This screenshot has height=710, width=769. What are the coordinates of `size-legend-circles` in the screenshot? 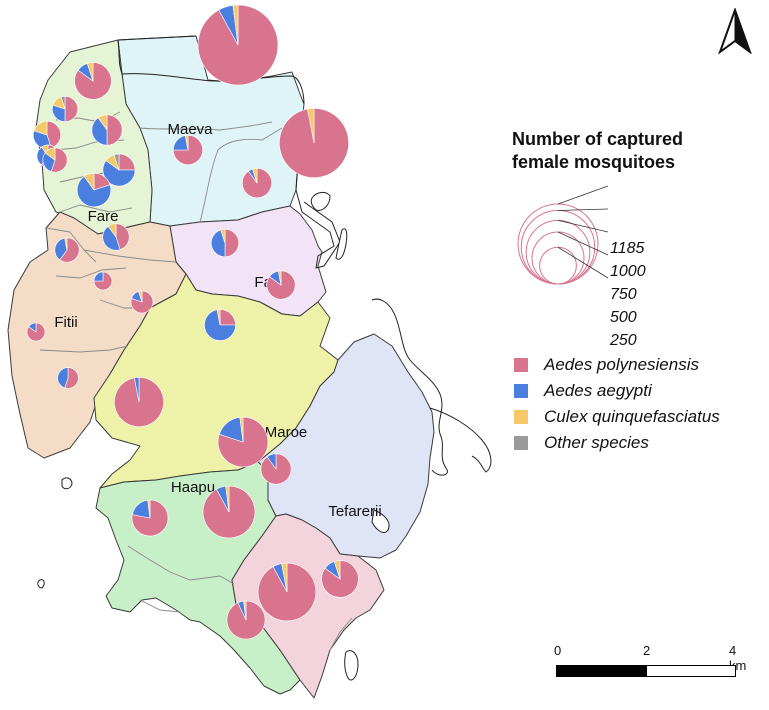 It's located at (563, 235).